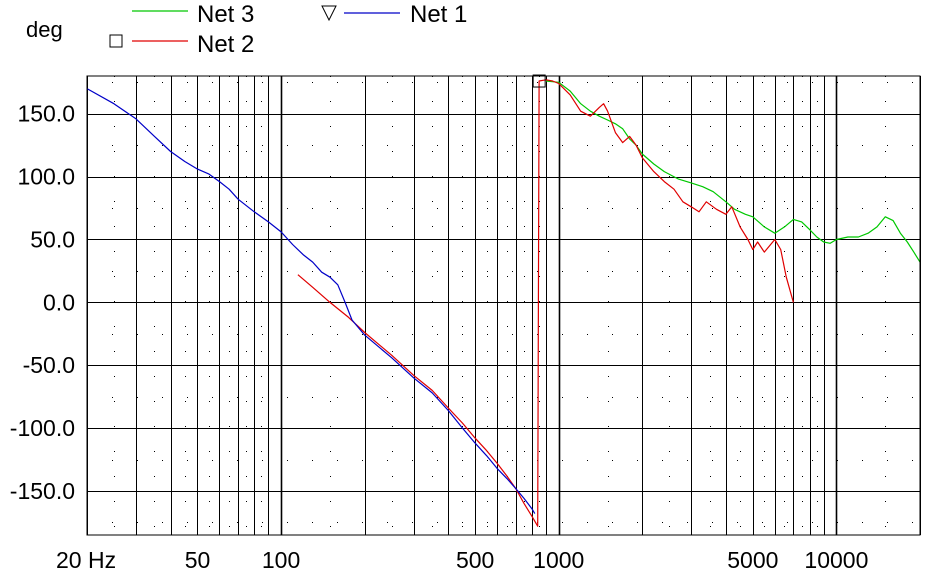 This screenshot has height=580, width=939. I want to click on markers-layer, so click(539, 81).